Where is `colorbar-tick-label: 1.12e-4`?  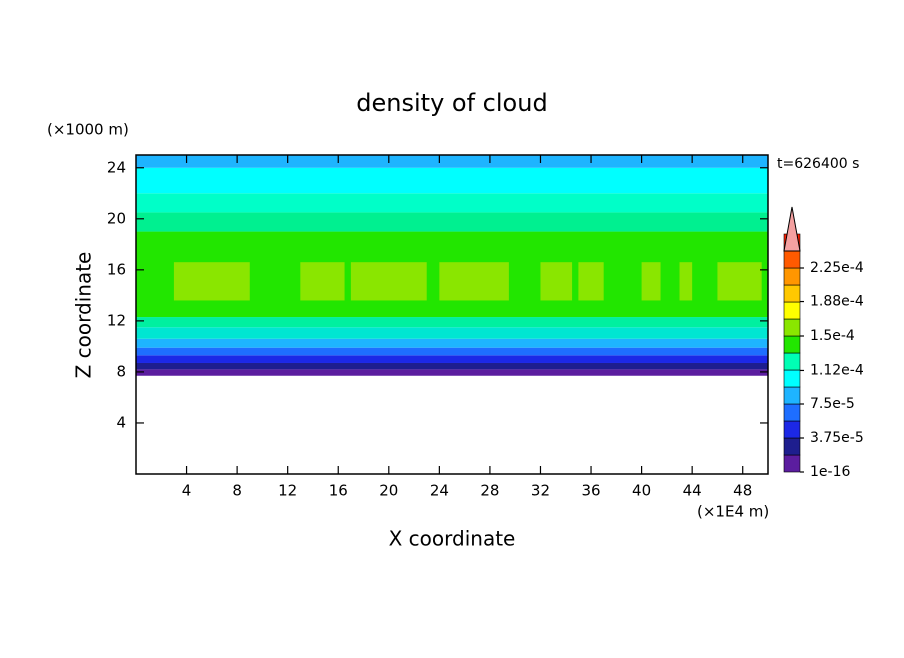
colorbar-tick-label: 1.12e-4 is located at coordinates (837, 370).